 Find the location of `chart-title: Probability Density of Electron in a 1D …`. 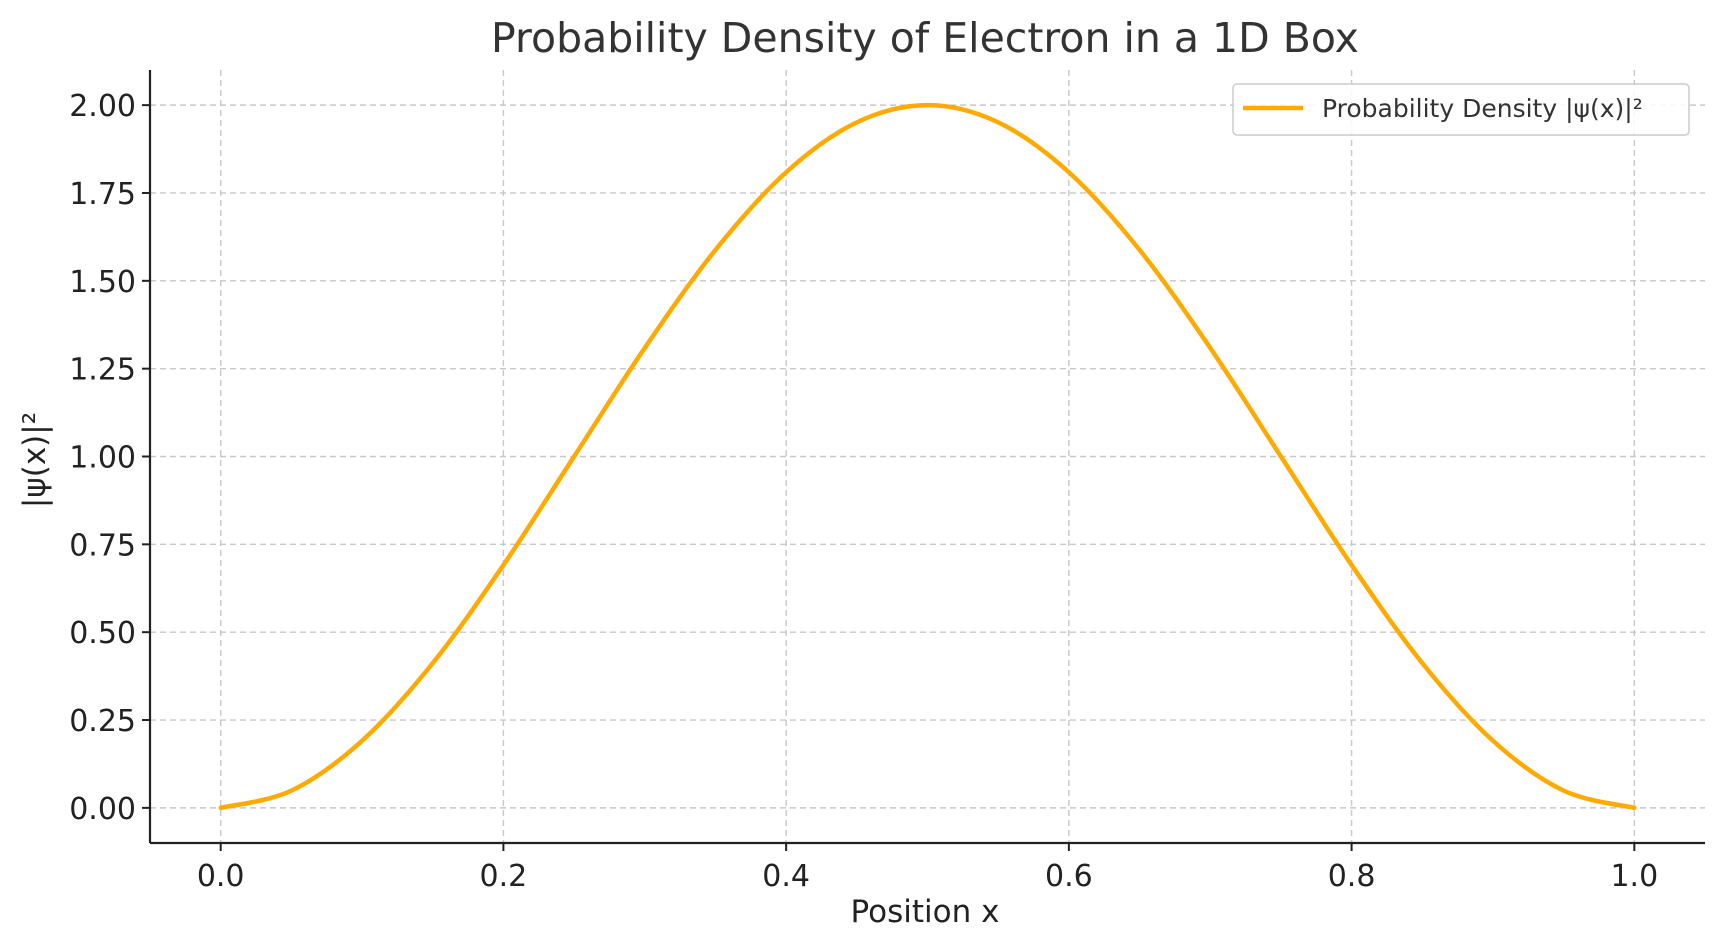

chart-title: Probability Density of Electron in a 1D … is located at coordinates (925, 38).